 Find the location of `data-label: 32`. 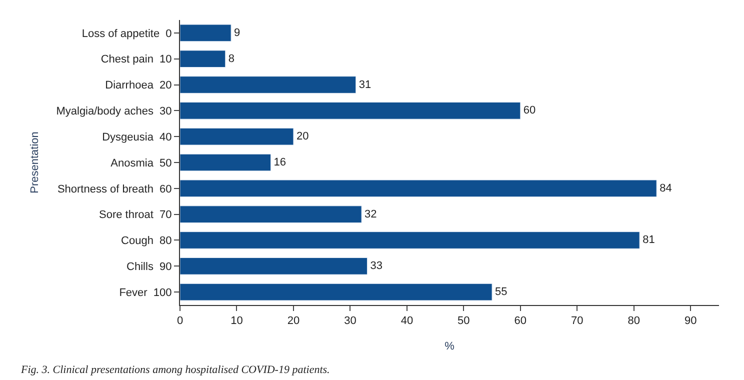

data-label: 32 is located at coordinates (370, 214).